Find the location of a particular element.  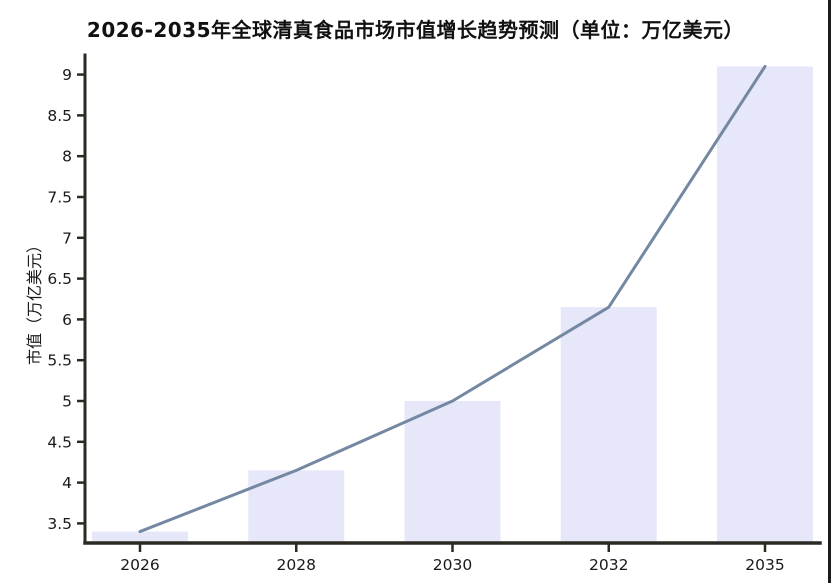

y-tick-label: 4 is located at coordinates (67, 483).